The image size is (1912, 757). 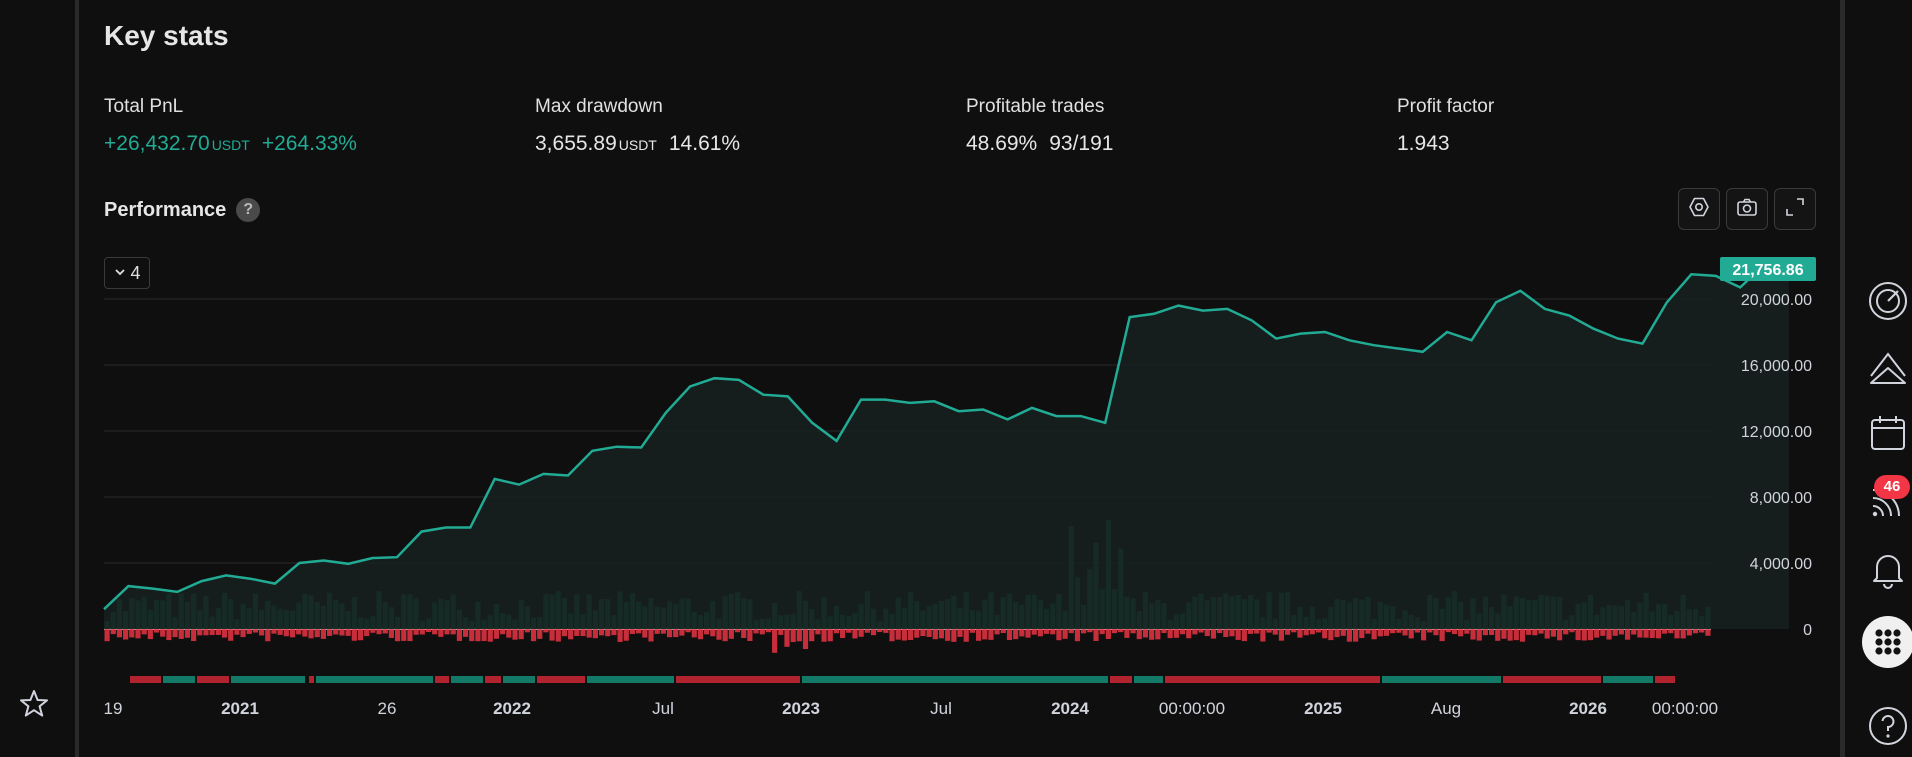 What do you see at coordinates (1887, 642) in the screenshot?
I see `apps-icon` at bounding box center [1887, 642].